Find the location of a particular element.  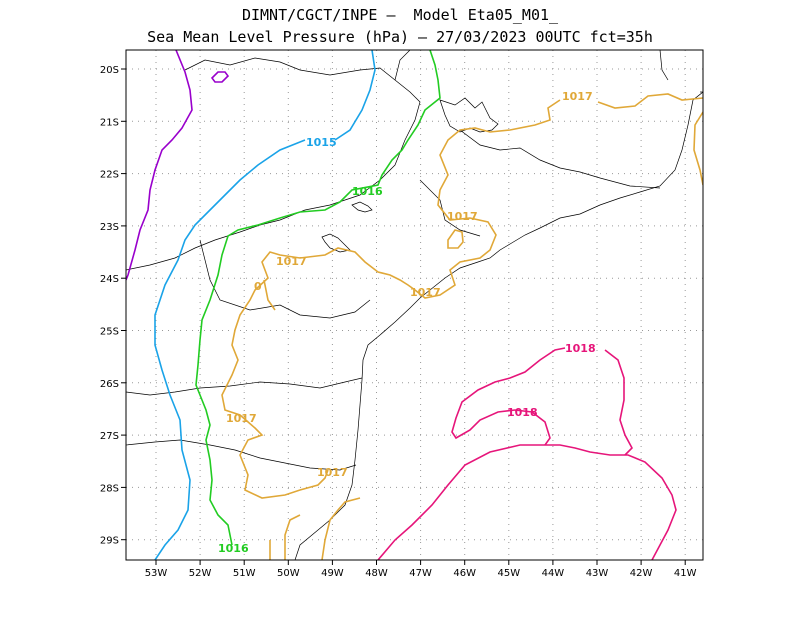

lat-label: 21S is located at coordinates (109, 122).